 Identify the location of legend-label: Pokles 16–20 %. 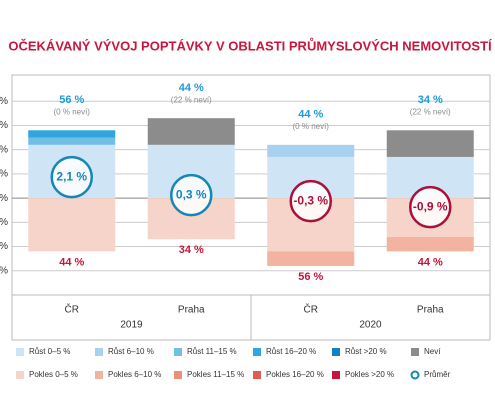
(295, 374).